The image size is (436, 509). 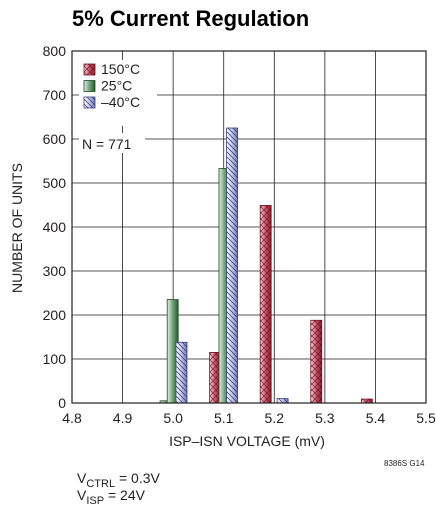 I want to click on legend-label: 150°C, so click(x=120, y=69).